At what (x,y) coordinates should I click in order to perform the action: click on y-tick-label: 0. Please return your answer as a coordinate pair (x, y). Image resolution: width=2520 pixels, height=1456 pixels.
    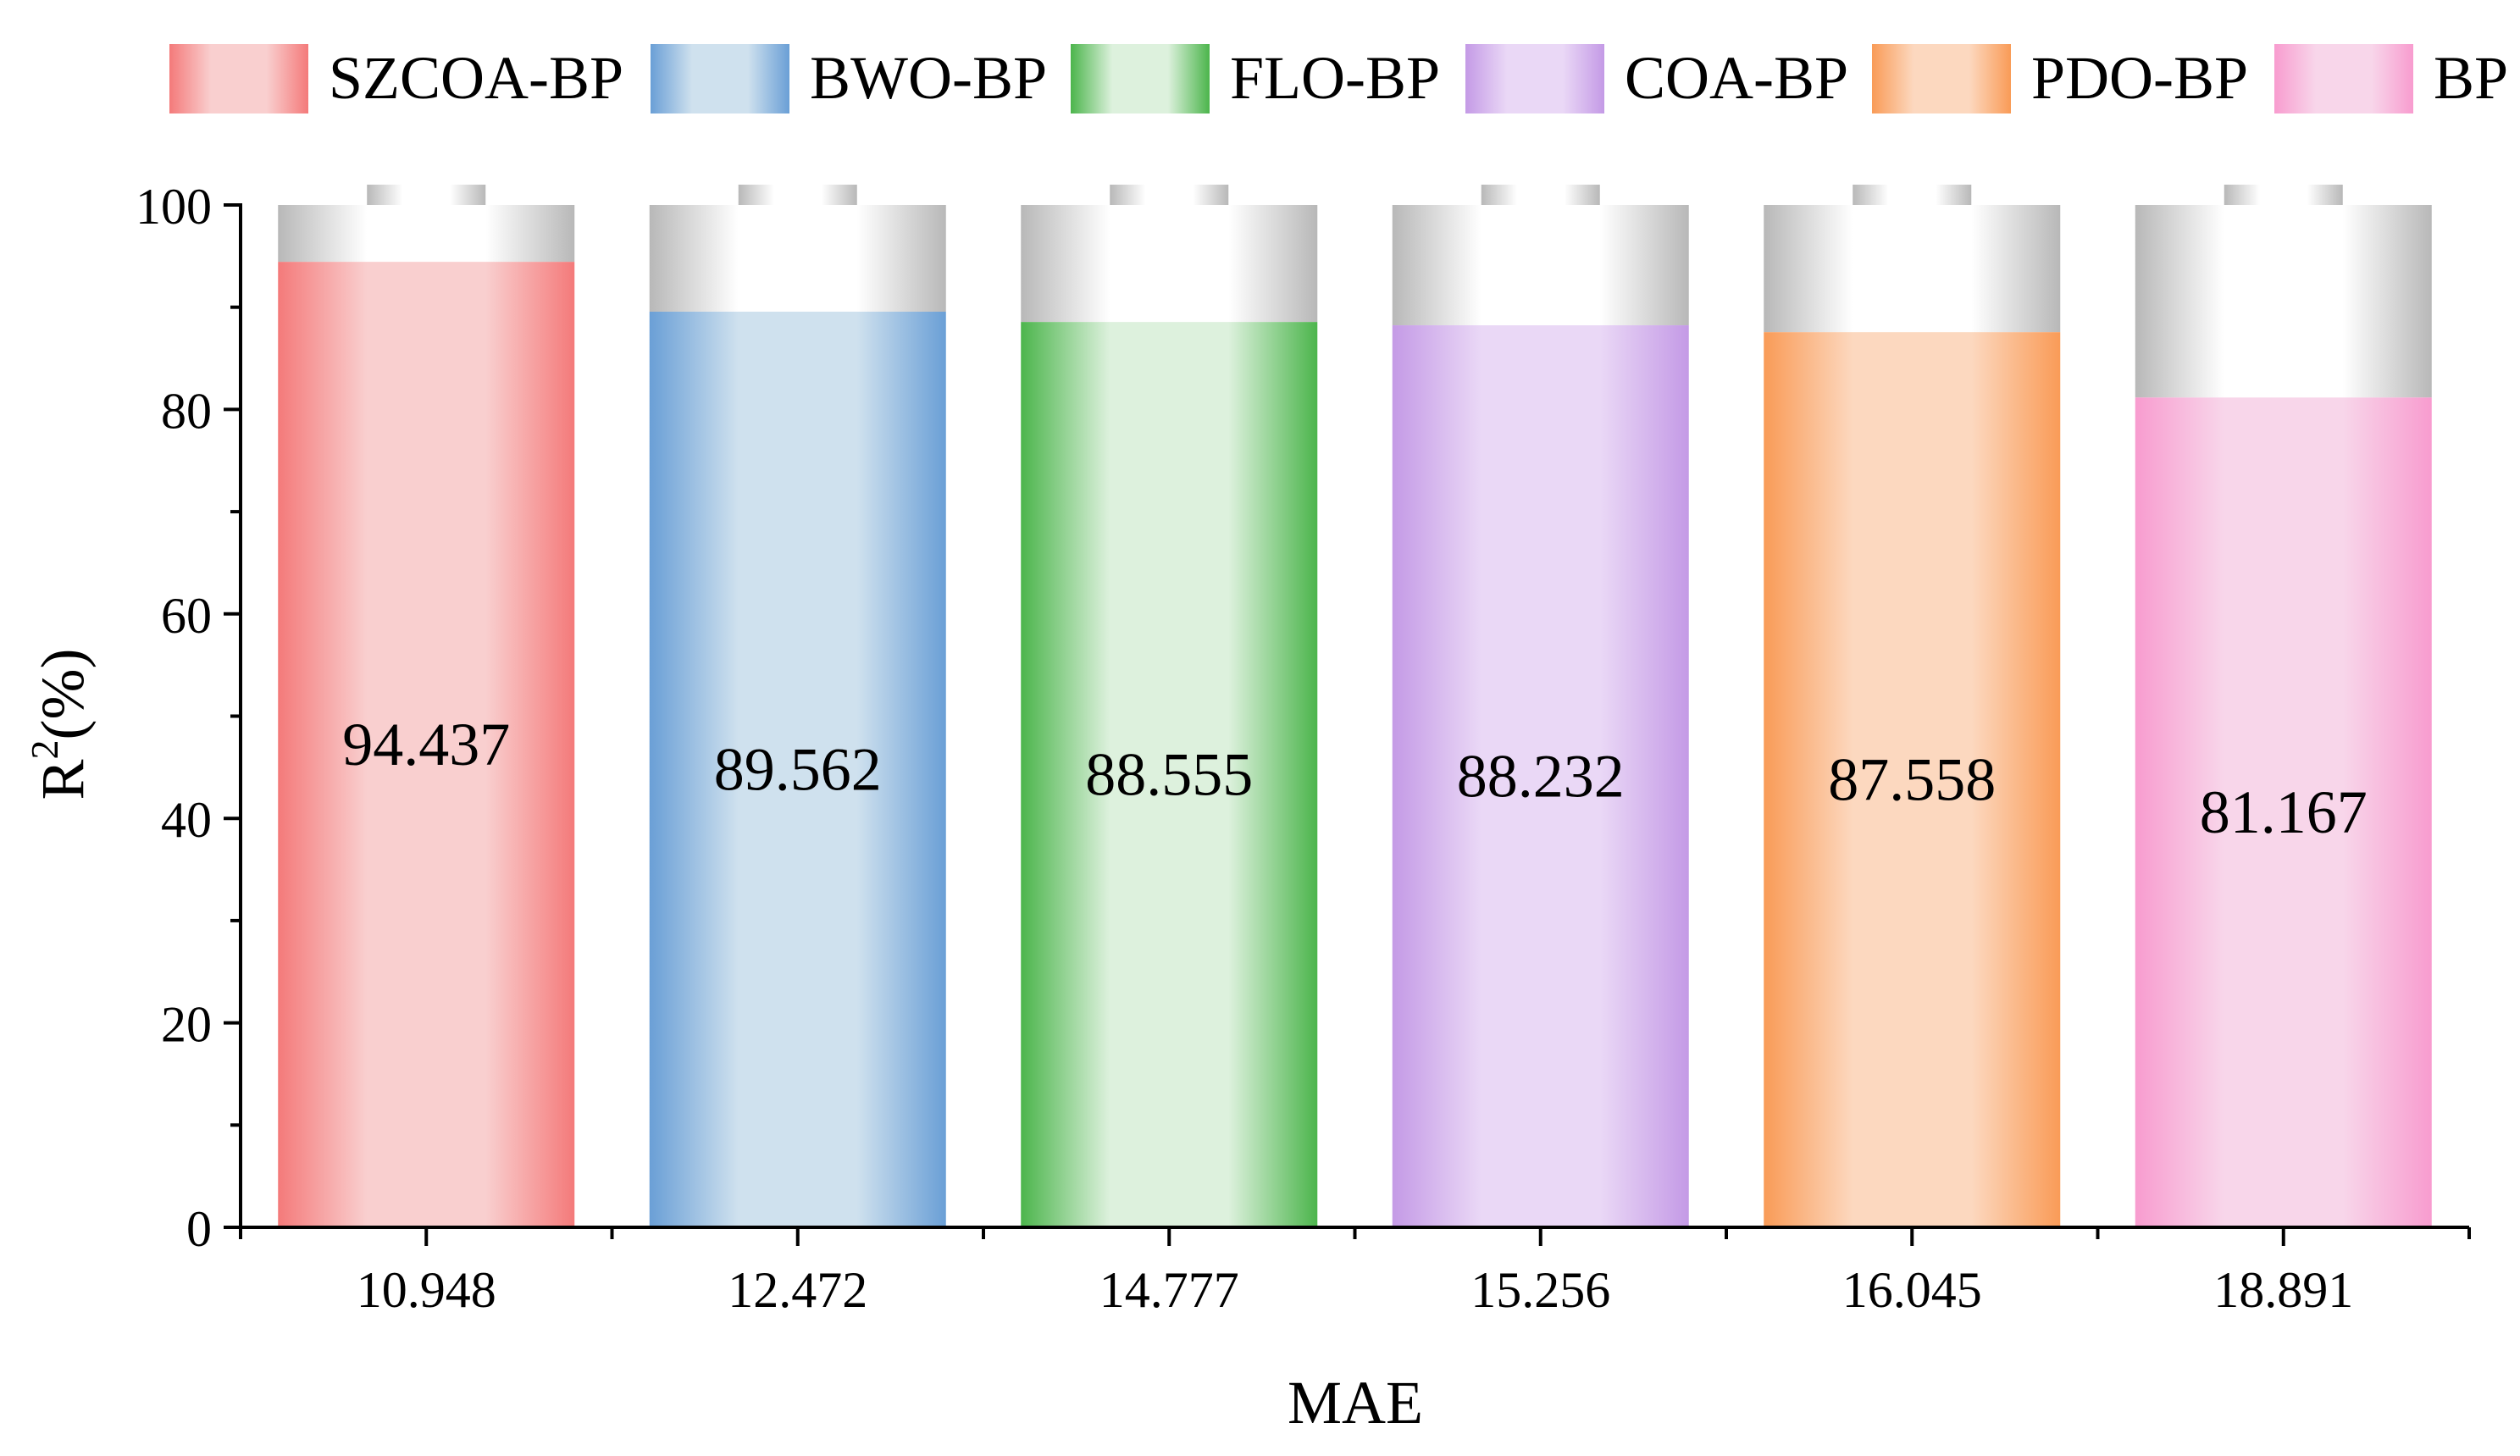
    Looking at the image, I should click on (199, 1229).